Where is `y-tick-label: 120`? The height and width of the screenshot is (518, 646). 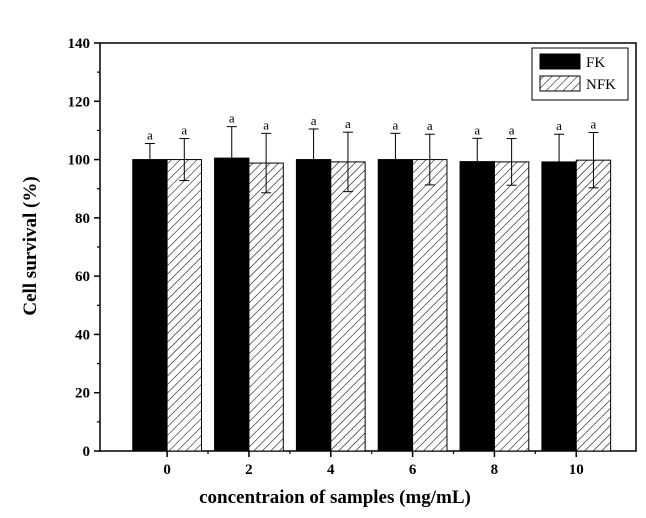
y-tick-label: 120 is located at coordinates (79, 102).